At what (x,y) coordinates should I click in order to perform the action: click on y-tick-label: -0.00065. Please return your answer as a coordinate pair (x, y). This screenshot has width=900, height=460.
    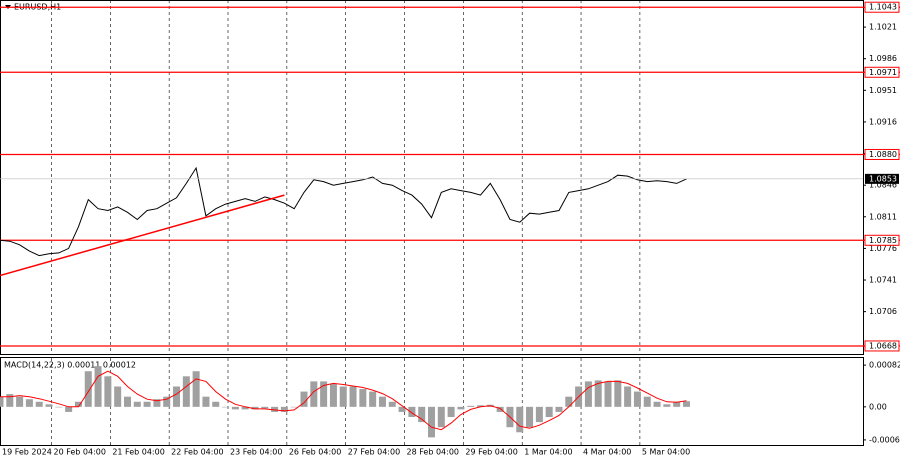
    Looking at the image, I should click on (884, 439).